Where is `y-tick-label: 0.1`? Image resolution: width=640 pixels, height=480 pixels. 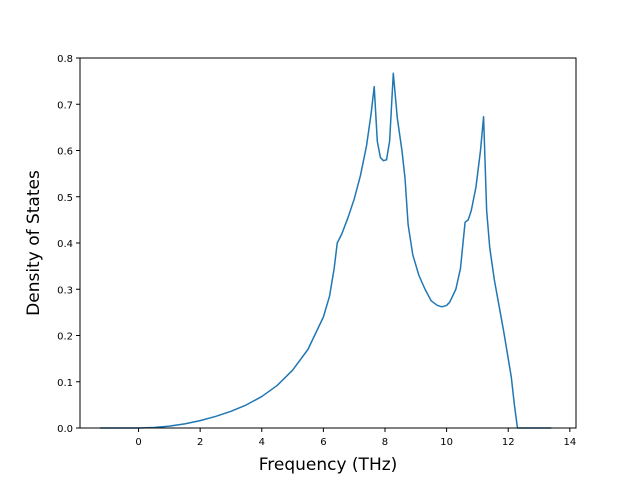 y-tick-label: 0.1 is located at coordinates (65, 383).